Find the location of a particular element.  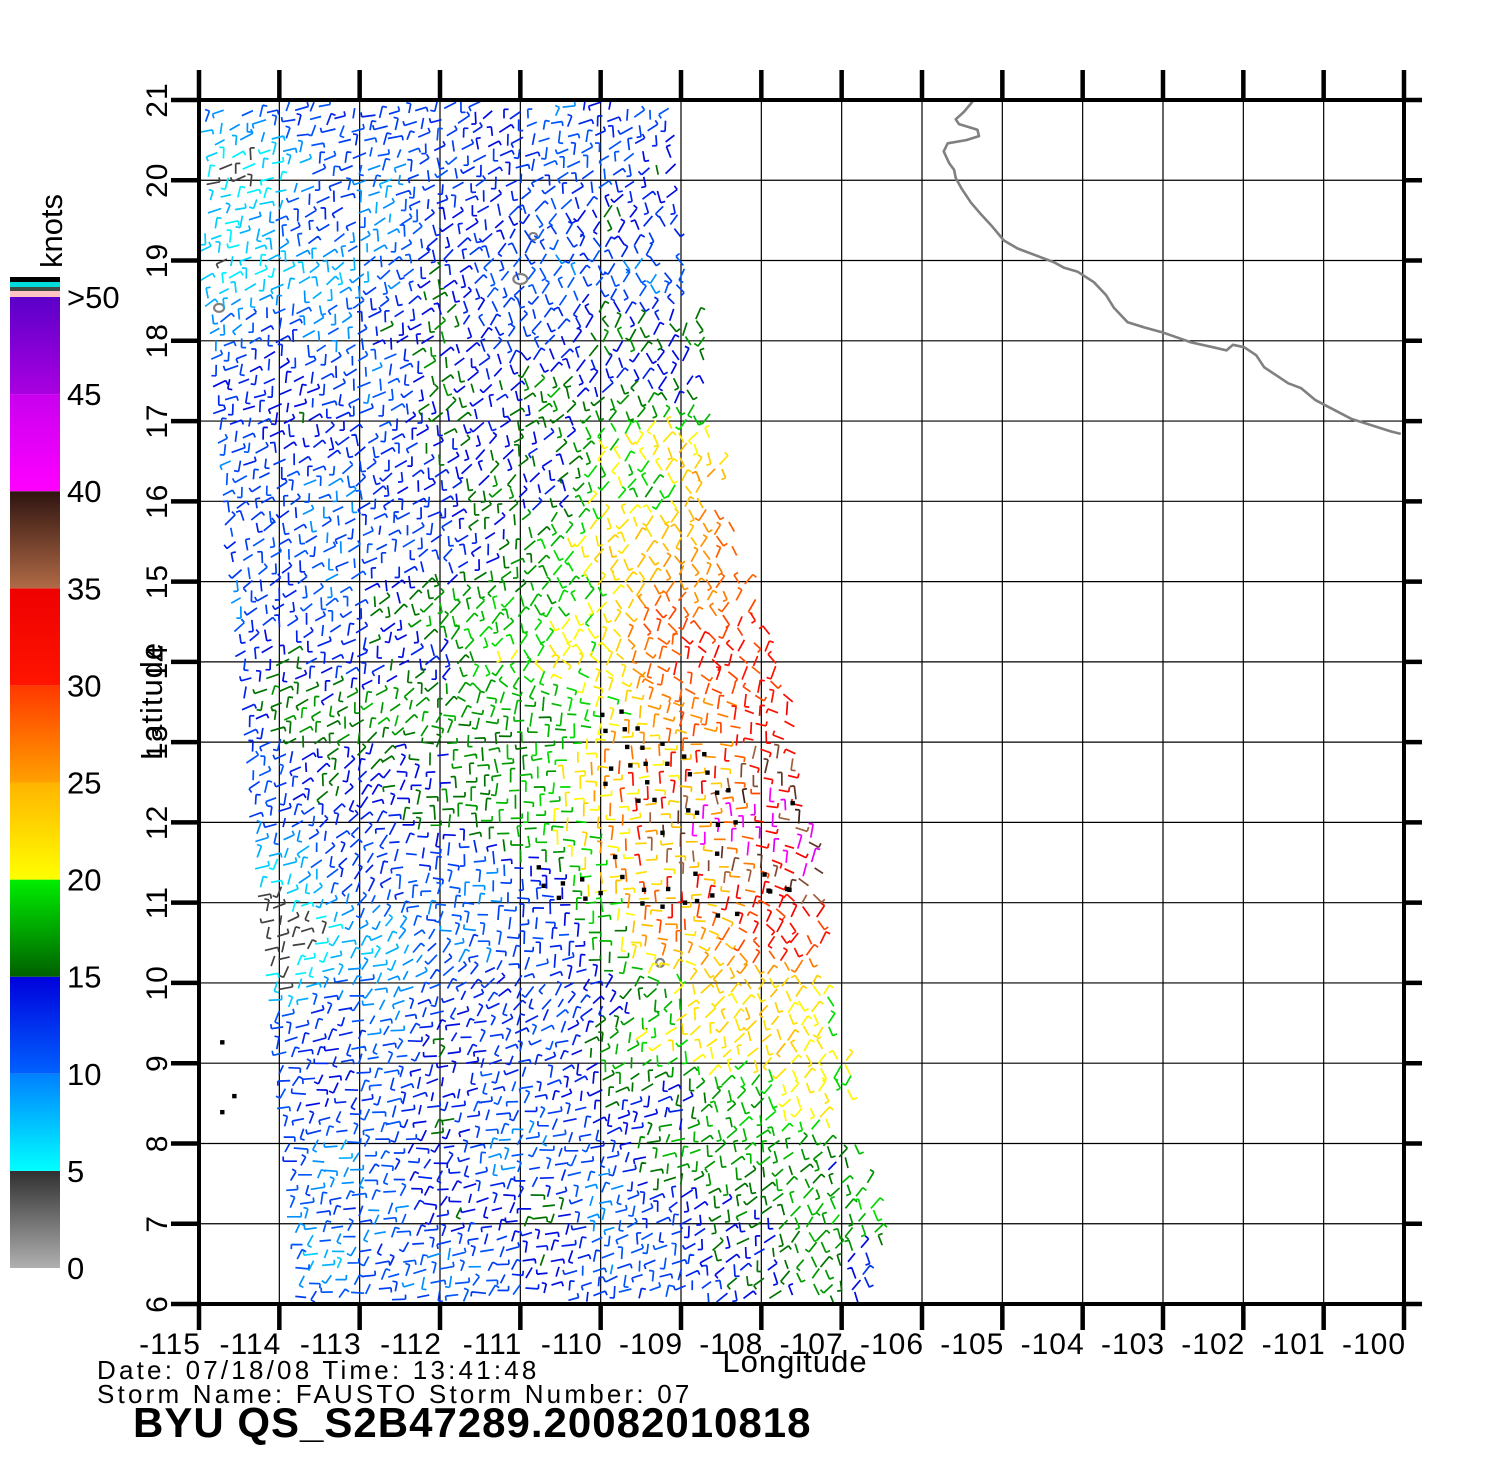

y-tick-label: 8 is located at coordinates (157, 1144).